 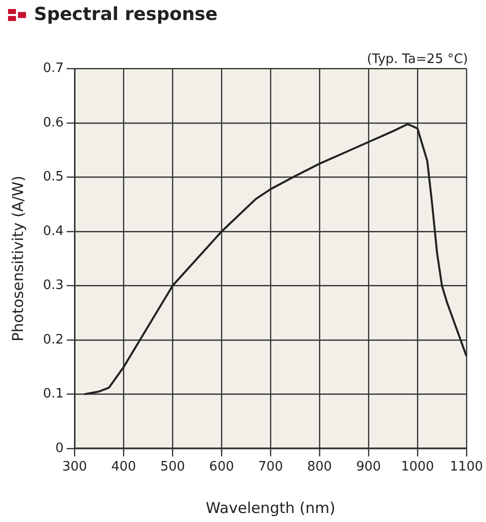 I want to click on y-tick-label: 0.1, so click(x=53, y=394).